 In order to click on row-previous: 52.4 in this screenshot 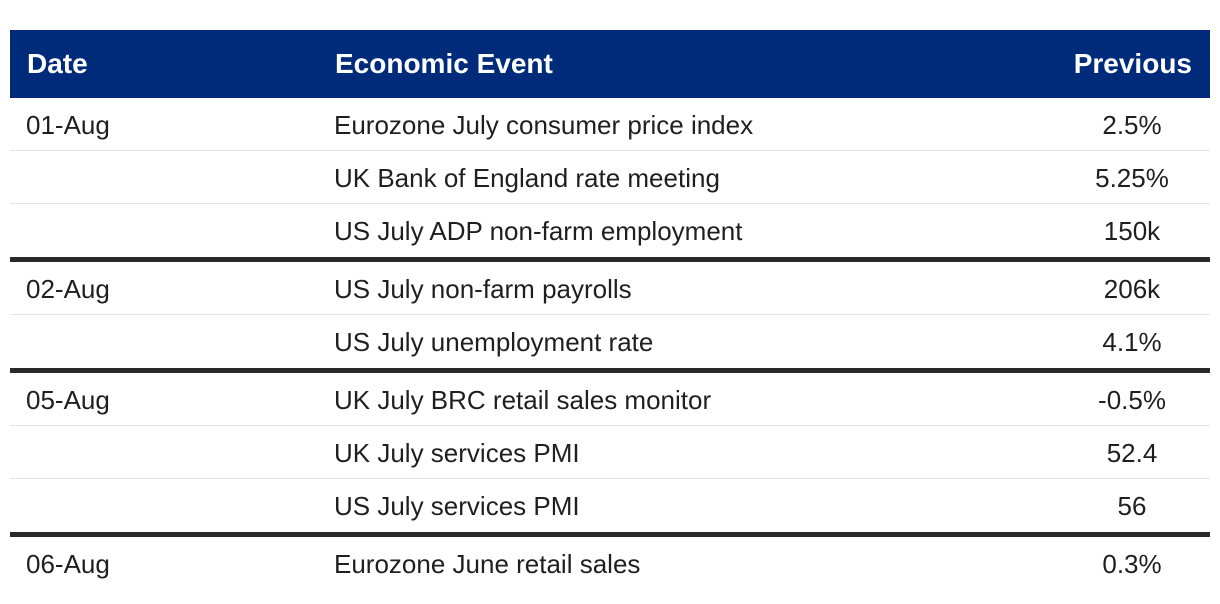, I will do `click(1132, 453)`.